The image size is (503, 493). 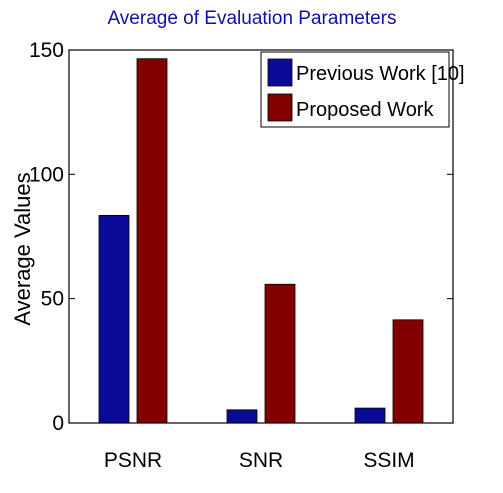 I want to click on legend-label-previous-work: Previous Work [10], so click(x=380, y=74).